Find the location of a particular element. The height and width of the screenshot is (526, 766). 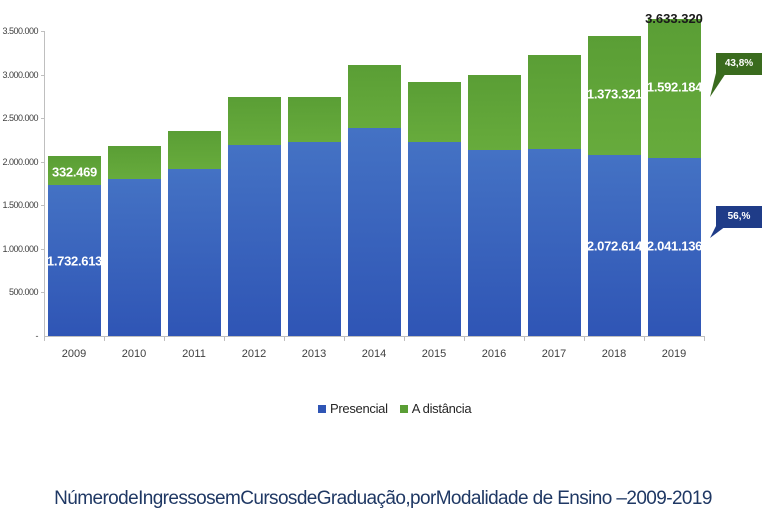

x-tick-label: 2014 is located at coordinates (374, 354).